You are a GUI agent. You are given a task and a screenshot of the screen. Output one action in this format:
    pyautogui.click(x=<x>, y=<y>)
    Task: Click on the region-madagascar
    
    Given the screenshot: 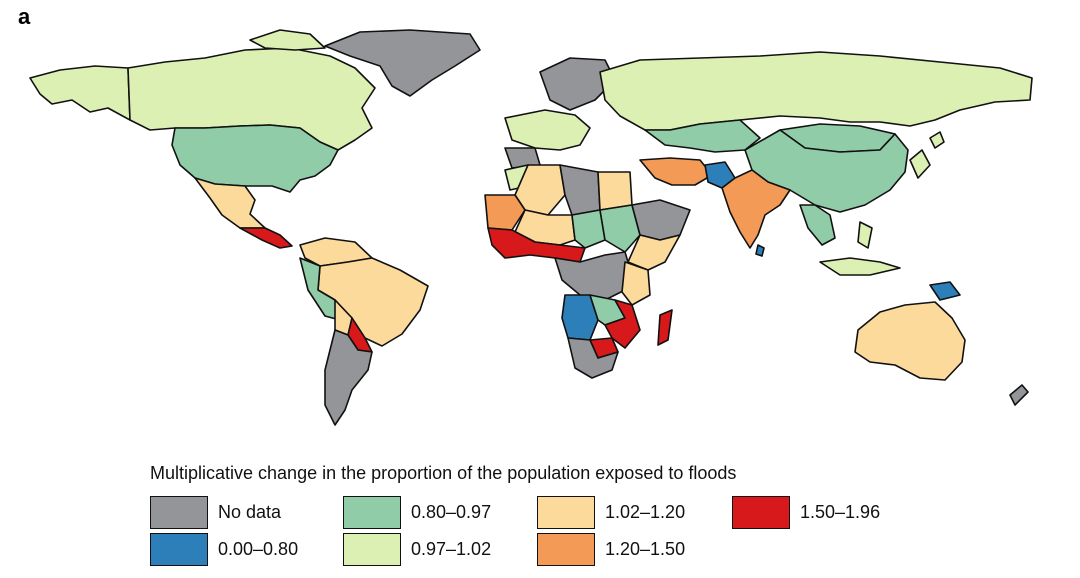 What is the action you would take?
    pyautogui.click(x=665, y=327)
    